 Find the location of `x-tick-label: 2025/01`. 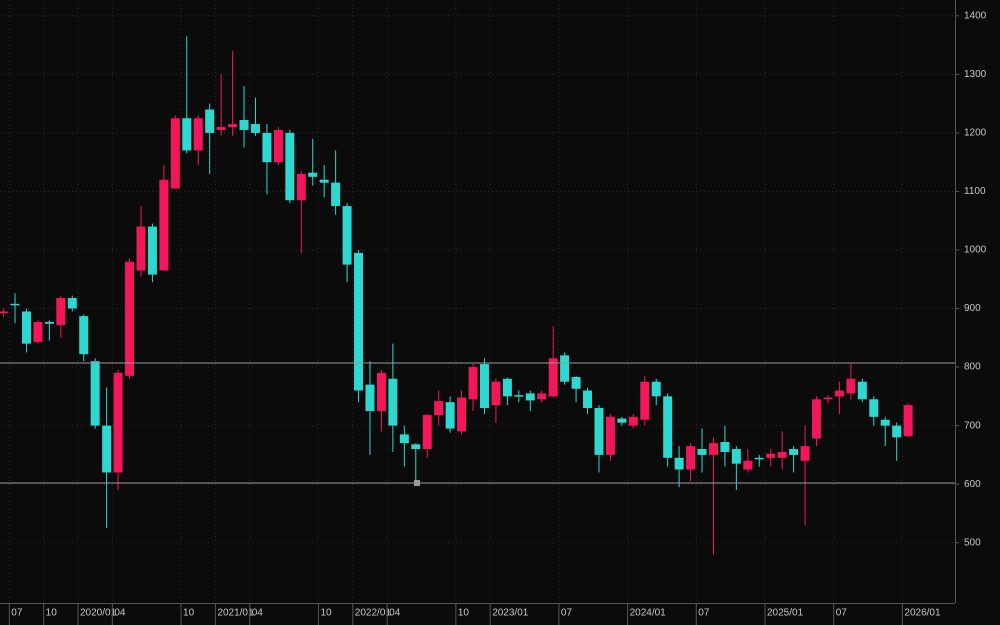

x-tick-label: 2025/01 is located at coordinates (785, 613).